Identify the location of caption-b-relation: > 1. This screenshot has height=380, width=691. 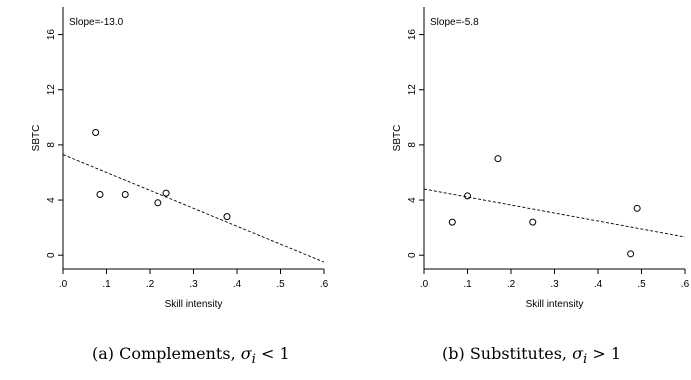
(604, 353).